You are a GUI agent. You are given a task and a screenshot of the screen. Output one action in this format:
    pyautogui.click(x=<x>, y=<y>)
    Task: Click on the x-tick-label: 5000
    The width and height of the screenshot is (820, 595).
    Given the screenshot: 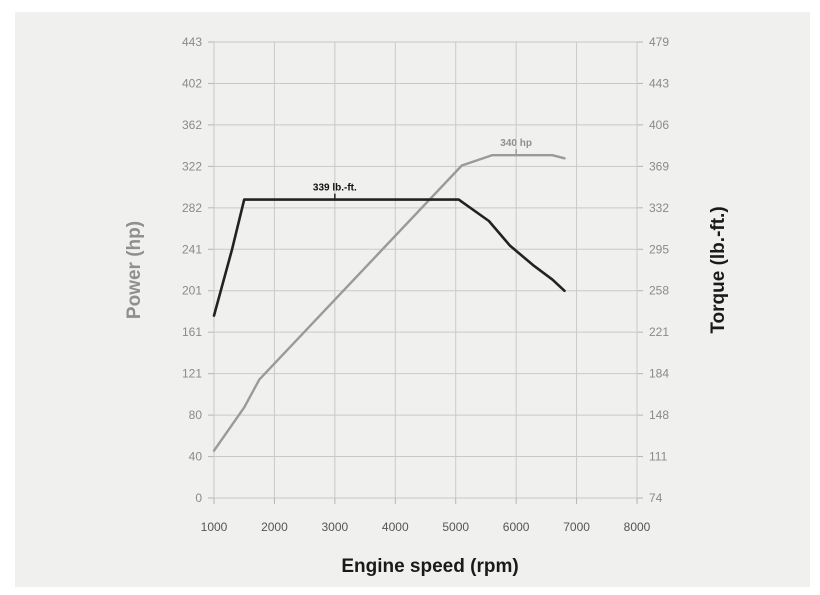 What is the action you would take?
    pyautogui.click(x=455, y=527)
    